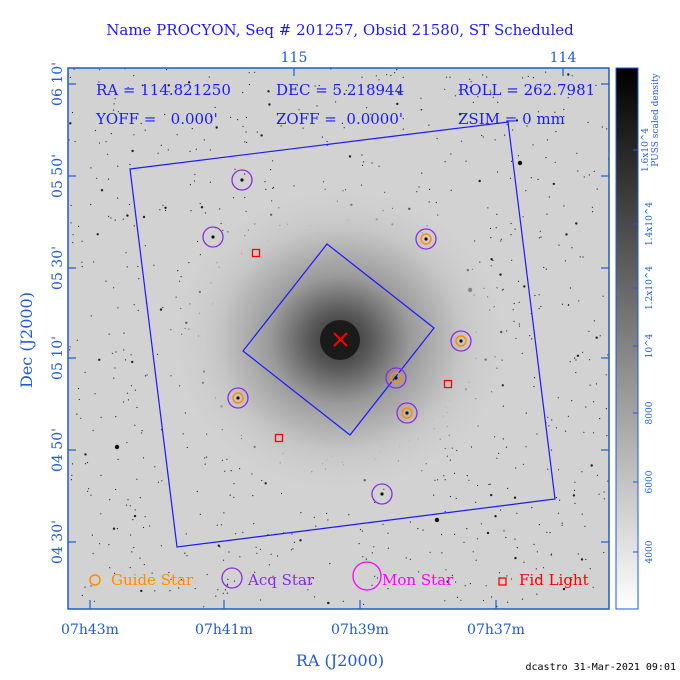 The width and height of the screenshot is (680, 680). Describe the element at coordinates (650, 288) in the screenshot. I see `colorbar-tick-12k: 1.2x10^4` at that location.